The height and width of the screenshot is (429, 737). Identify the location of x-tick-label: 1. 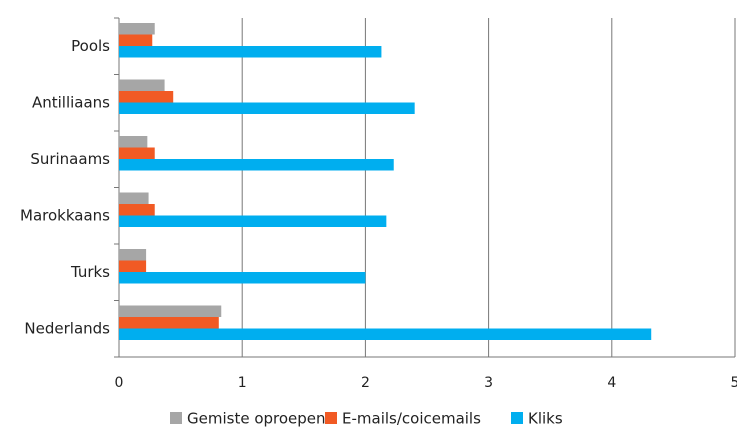
(242, 383).